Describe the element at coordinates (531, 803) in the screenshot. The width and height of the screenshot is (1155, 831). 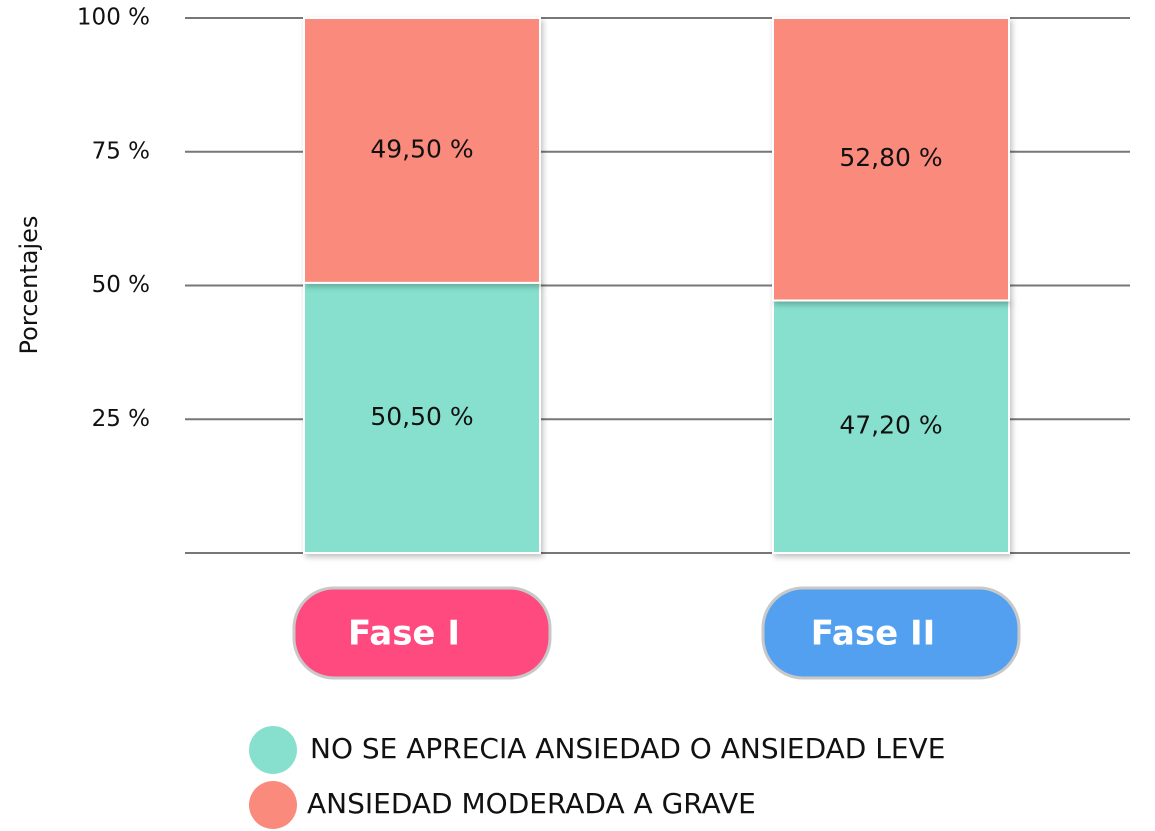
I see `legend-label: ANSIEDAD MODERADA A GRAVE` at that location.